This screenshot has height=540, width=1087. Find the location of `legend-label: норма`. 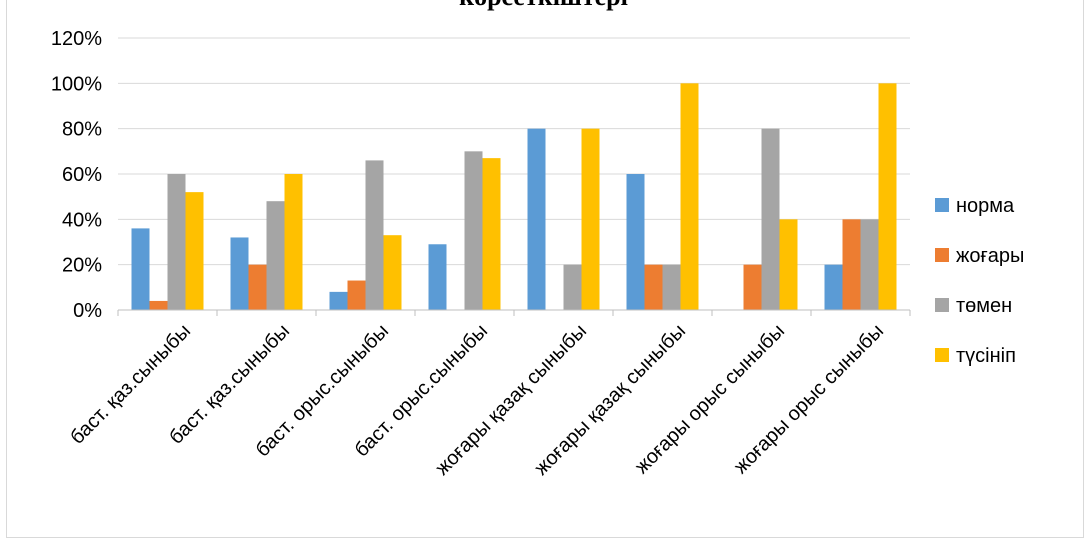

legend-label: норма is located at coordinates (985, 206).